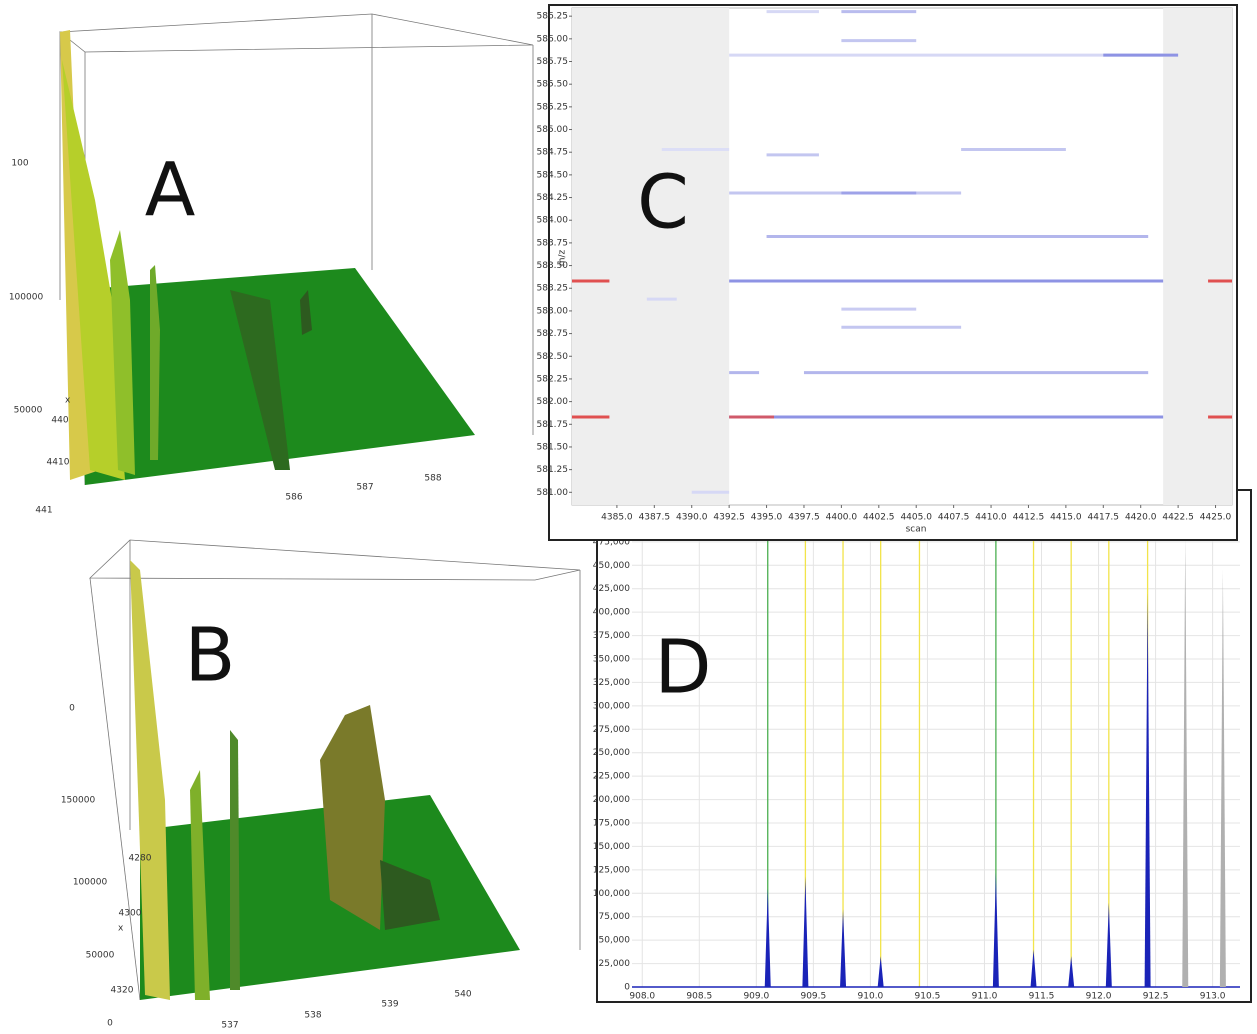  Describe the element at coordinates (130, 914) in the screenshot. I see `y-tick-label: 4300` at that location.